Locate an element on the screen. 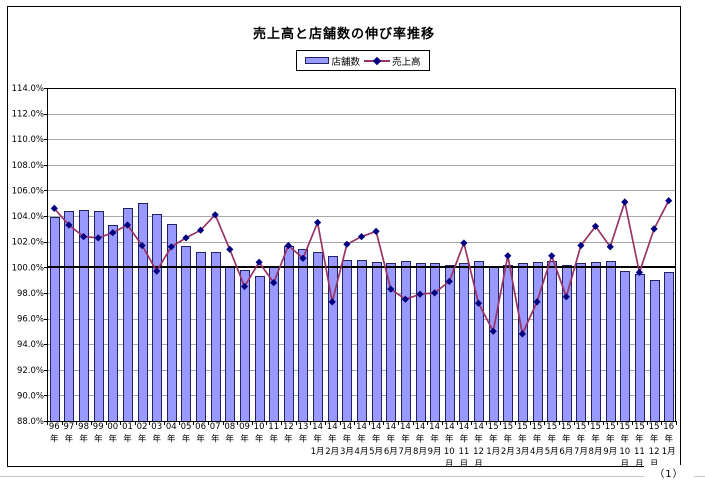 The height and width of the screenshot is (480, 705). svg-text: 1月 is located at coordinates (493, 452).